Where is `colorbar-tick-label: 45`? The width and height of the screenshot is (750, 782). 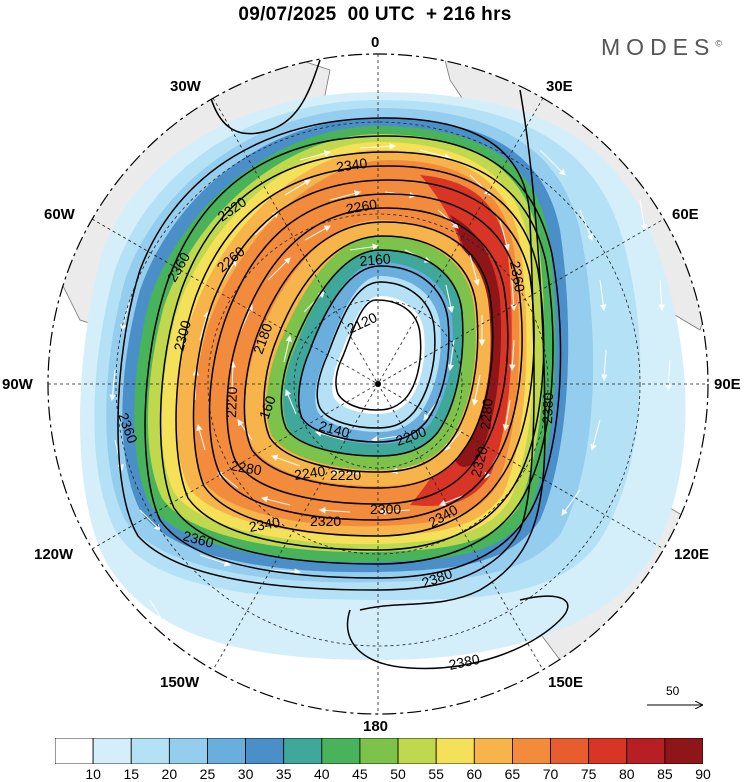
colorbar-tick-label: 45 is located at coordinates (360, 774).